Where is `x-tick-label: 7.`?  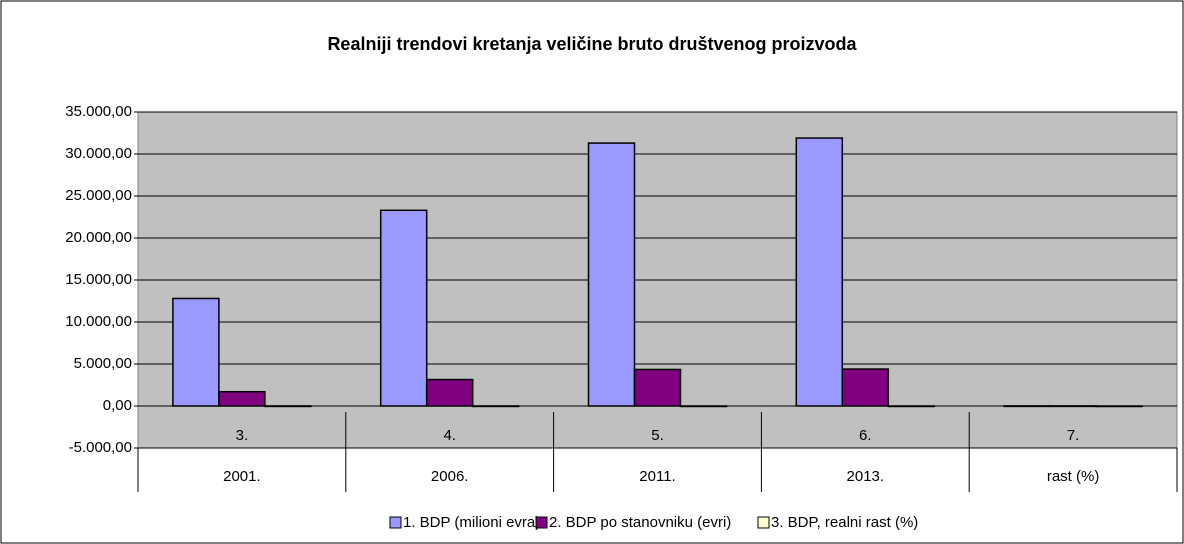
x-tick-label: 7. is located at coordinates (1073, 435).